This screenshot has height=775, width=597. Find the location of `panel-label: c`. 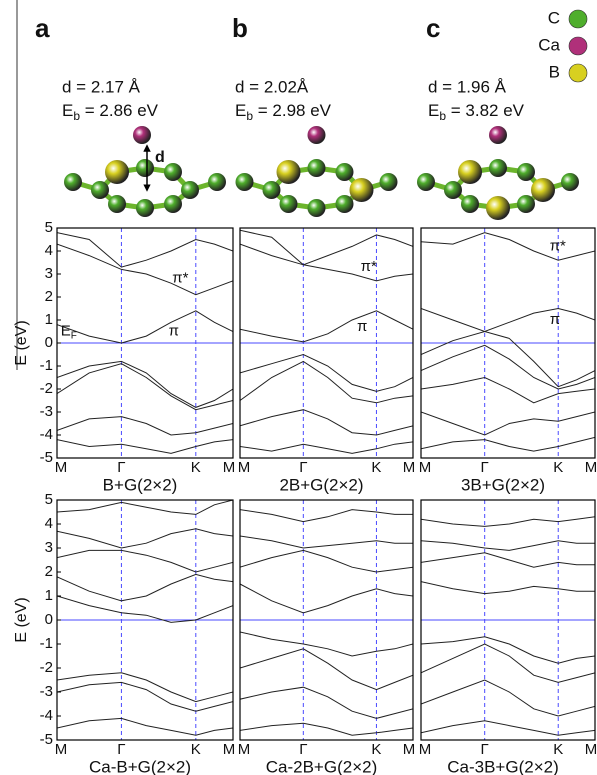

panel-label: c is located at coordinates (433, 28).